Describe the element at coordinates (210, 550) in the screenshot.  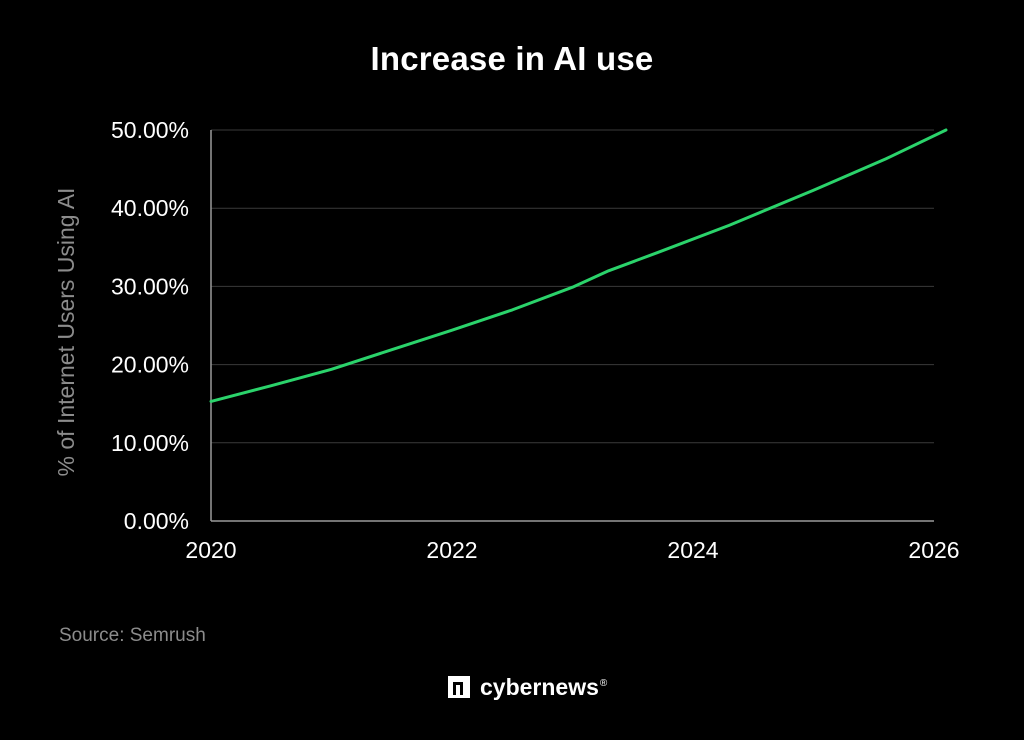
I see `x-tick-label: 2020` at that location.